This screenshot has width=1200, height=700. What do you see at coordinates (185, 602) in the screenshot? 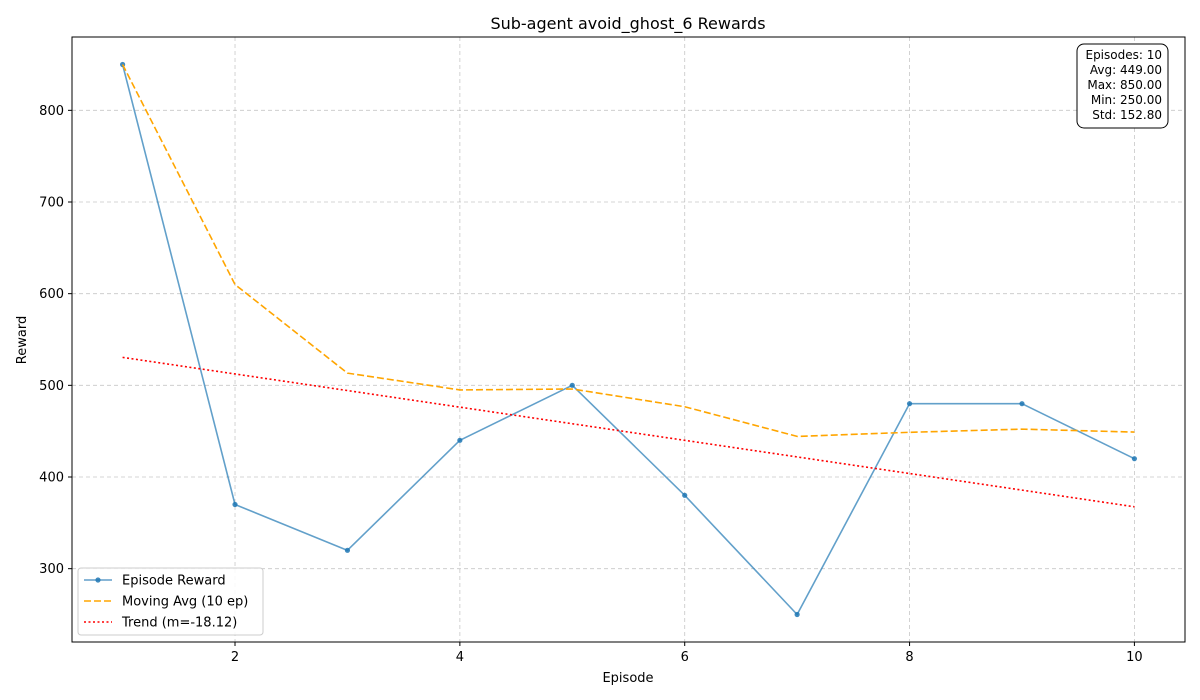
I see `legend-label: Moving Avg (10 ep)` at bounding box center [185, 602].